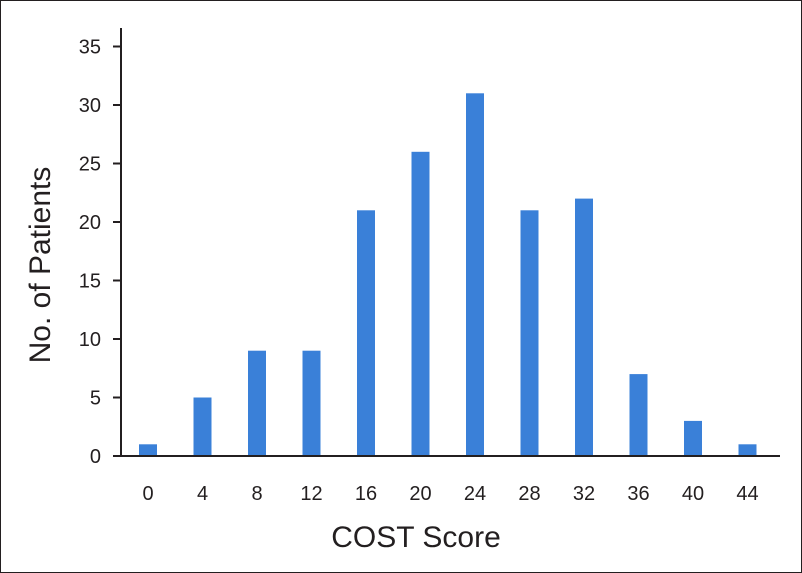  What do you see at coordinates (147, 494) in the screenshot?
I see `x-tick-label: 0` at bounding box center [147, 494].